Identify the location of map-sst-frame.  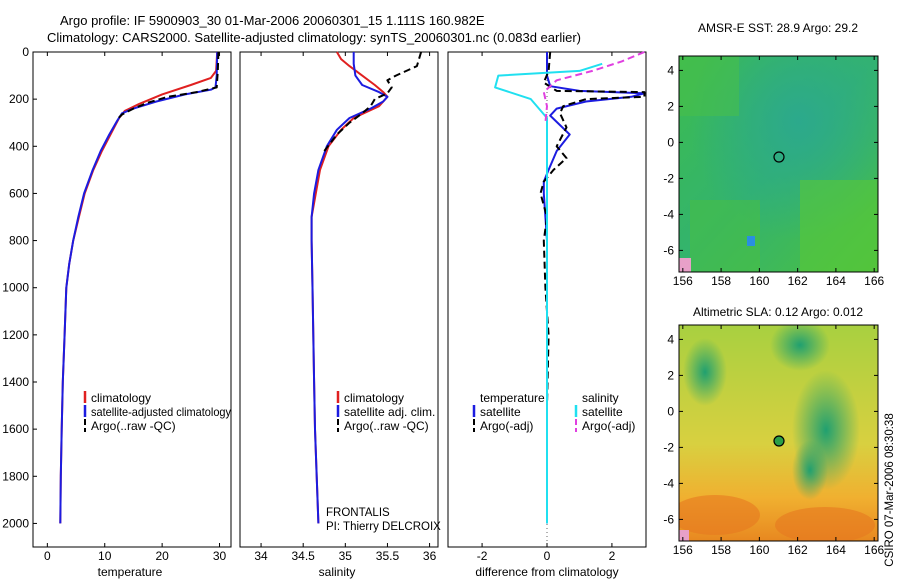
(778, 164).